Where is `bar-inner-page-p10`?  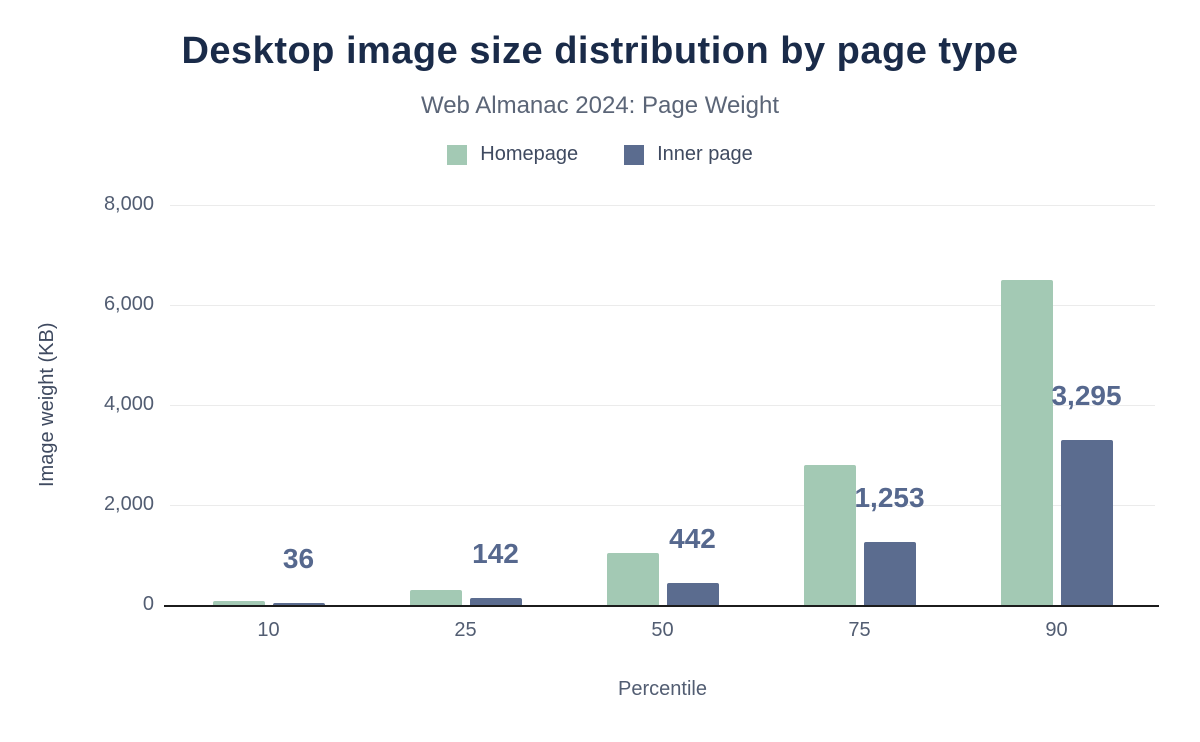 bar-inner-page-p10 is located at coordinates (298, 604).